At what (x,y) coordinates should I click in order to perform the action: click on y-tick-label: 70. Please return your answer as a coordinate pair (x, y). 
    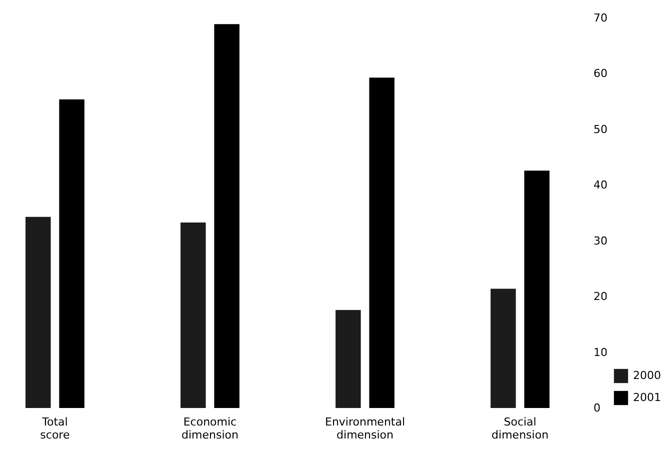
    Looking at the image, I should click on (601, 18).